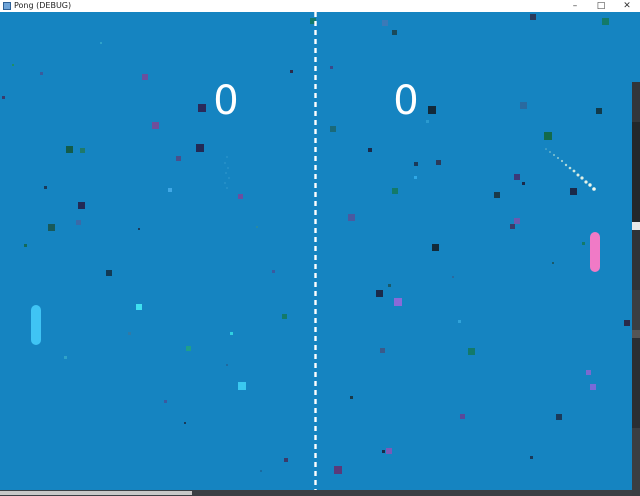  What do you see at coordinates (226, 101) in the screenshot?
I see `left-score: 0` at bounding box center [226, 101].